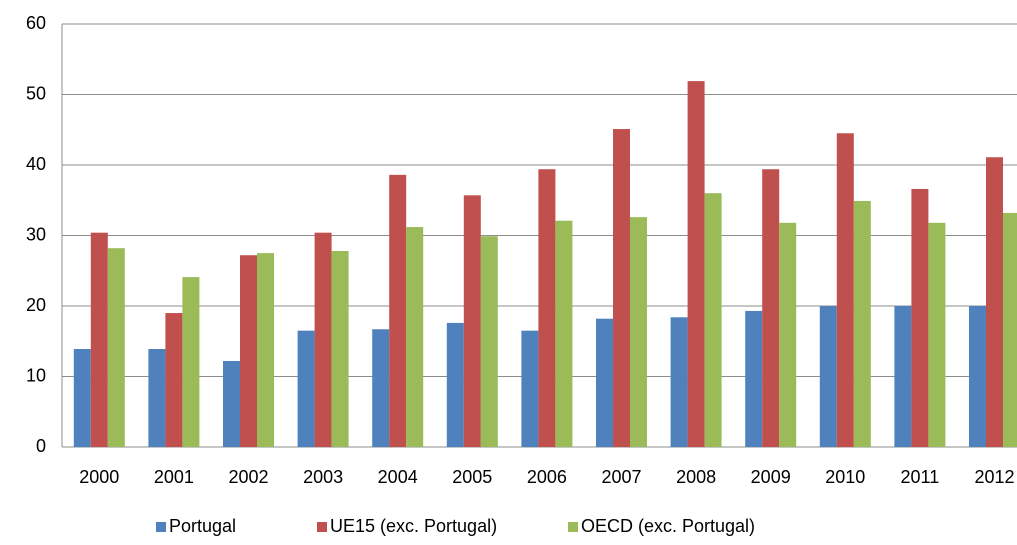 This screenshot has height=545, width=1017. What do you see at coordinates (621, 477) in the screenshot?
I see `x-tick-label: 2007` at bounding box center [621, 477].